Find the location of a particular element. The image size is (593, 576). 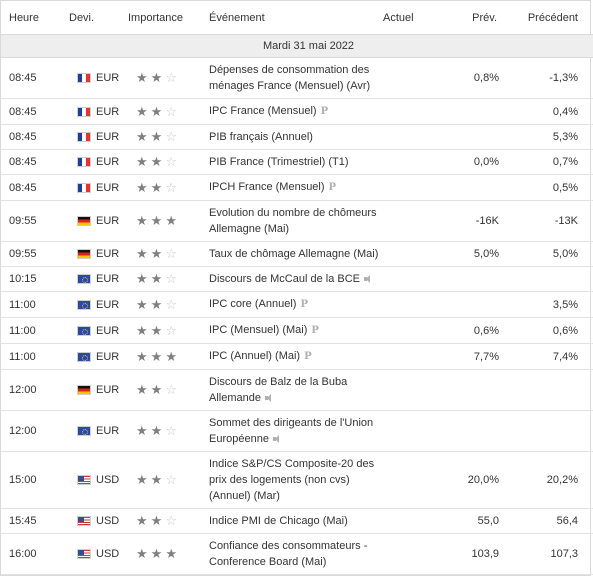

event-name-link: PIB France (Trimestriel) (T1) is located at coordinates (279, 162).